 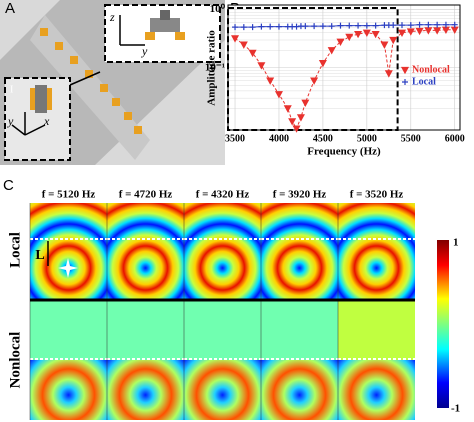 I want to click on colorbar-label: 1, so click(x=456, y=243).